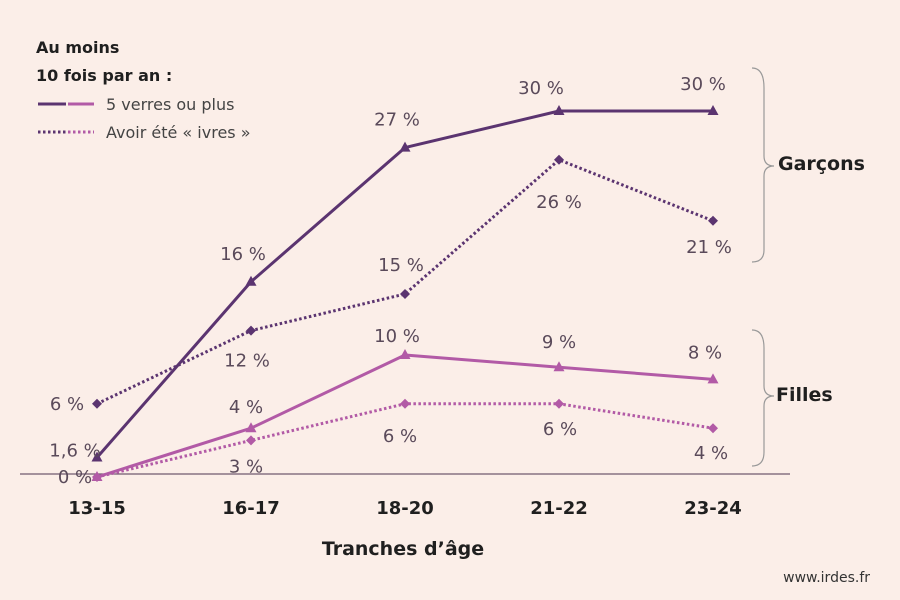 This screenshot has width=900, height=600. What do you see at coordinates (251, 508) in the screenshot?
I see `x-tick-label-1: 16-17` at bounding box center [251, 508].